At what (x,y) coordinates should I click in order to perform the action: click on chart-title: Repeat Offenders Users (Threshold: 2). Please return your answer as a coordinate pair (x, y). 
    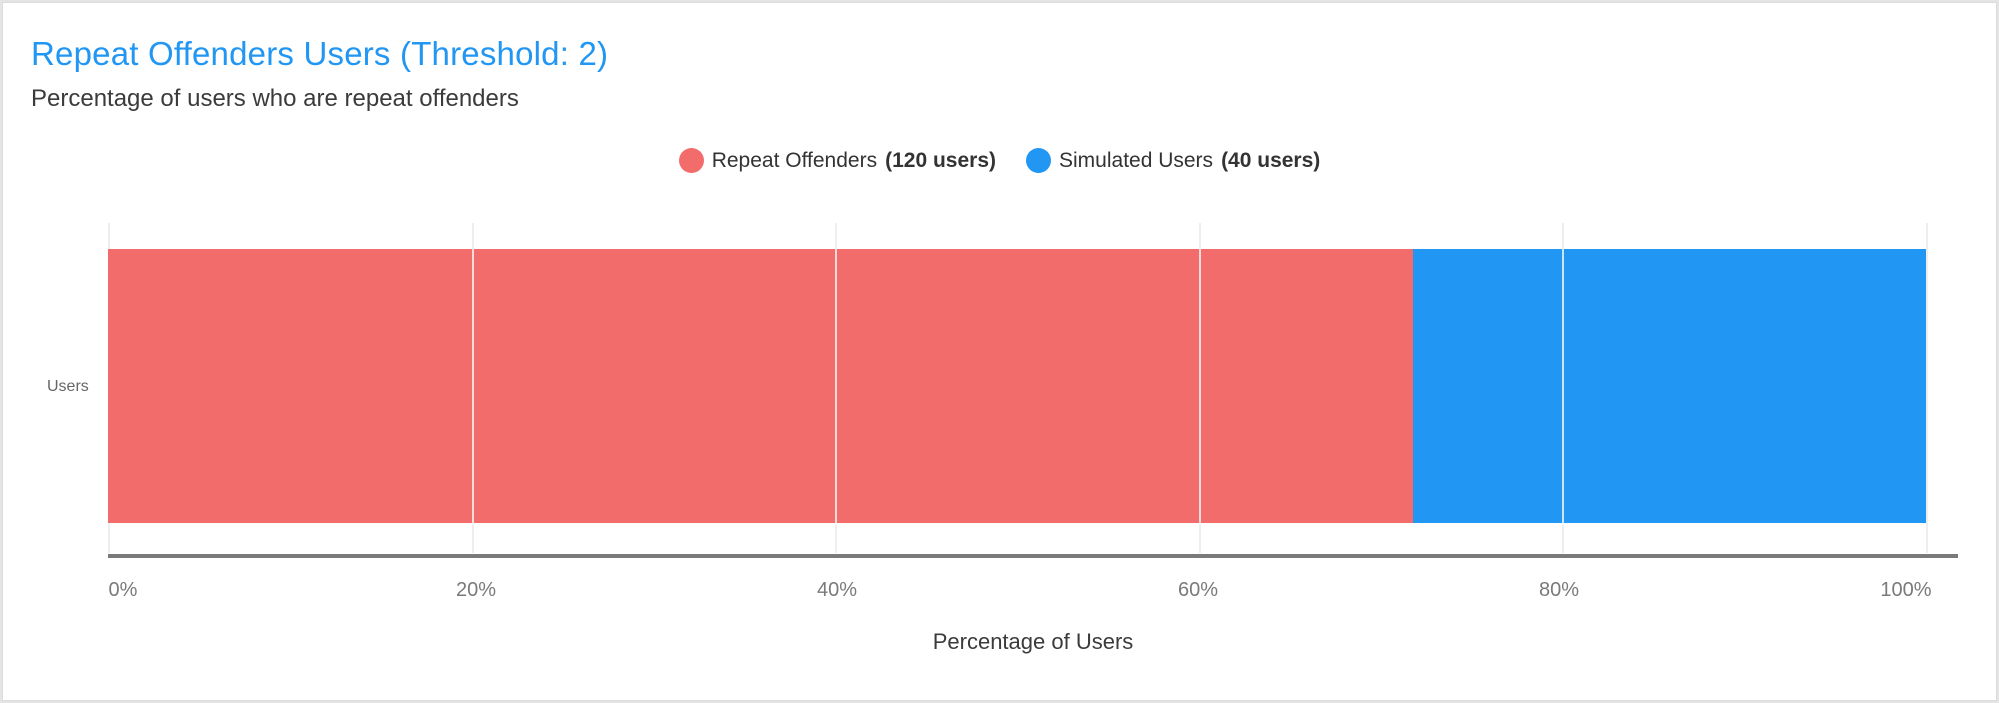
    Looking at the image, I should click on (320, 53).